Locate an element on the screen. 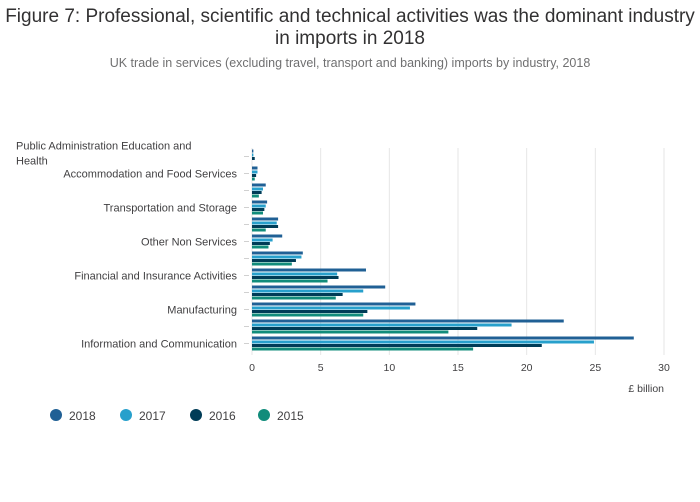  legend-item-2018: 2018 is located at coordinates (73, 416).